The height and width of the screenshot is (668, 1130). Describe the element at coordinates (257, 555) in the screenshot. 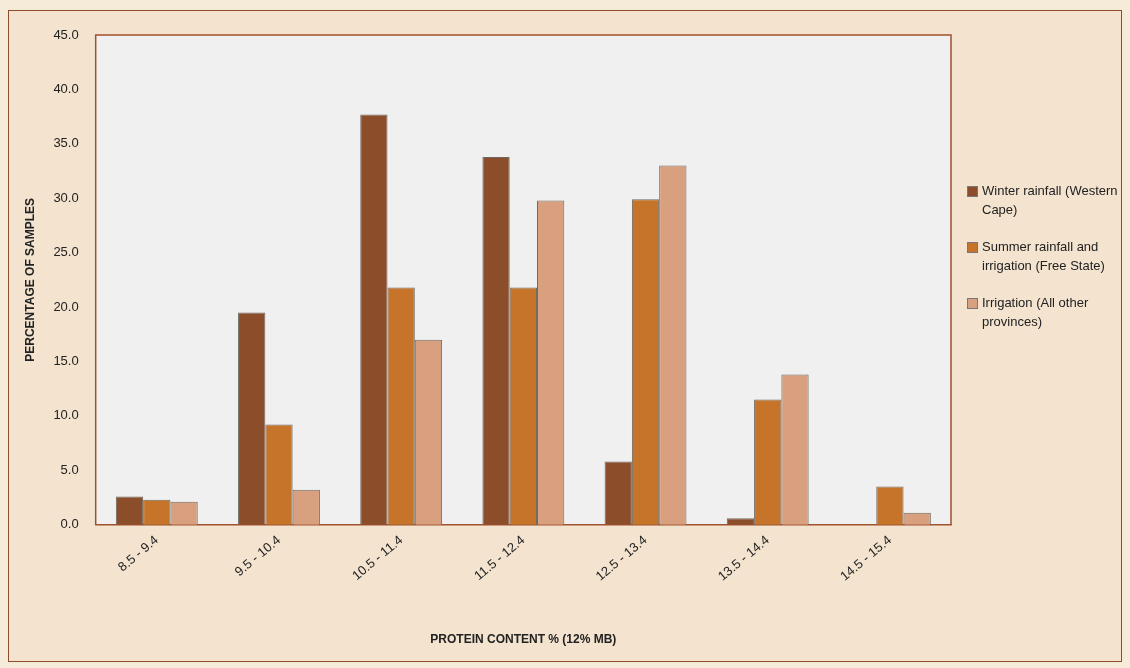

I see `x-tick-label: 9.5 - 10.4` at that location.